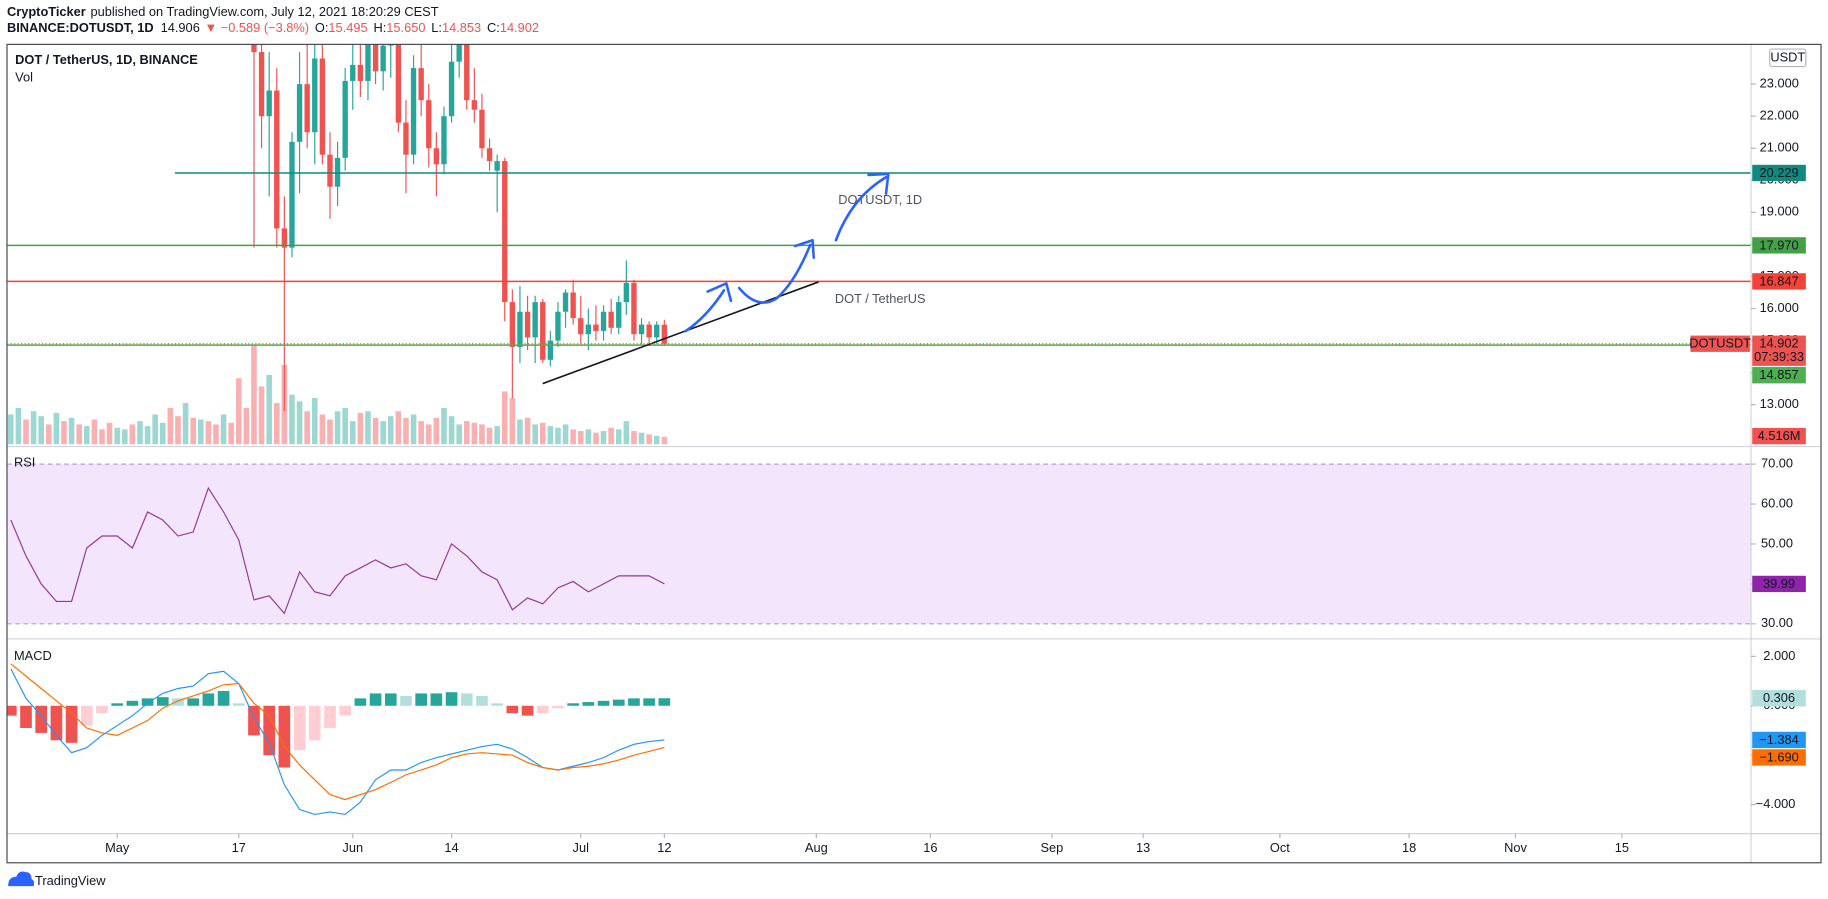 This screenshot has width=1828, height=899. I want to click on hand-drawn-arrows, so click(787, 252).